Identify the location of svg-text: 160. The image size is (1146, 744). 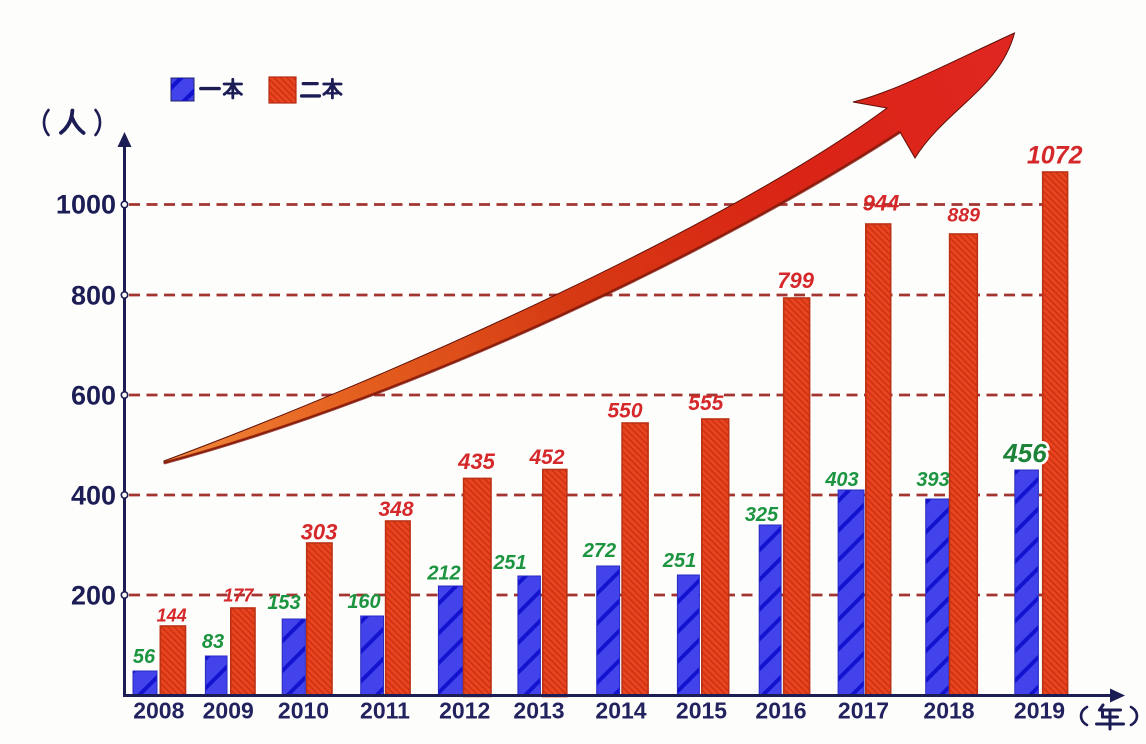
(363, 602).